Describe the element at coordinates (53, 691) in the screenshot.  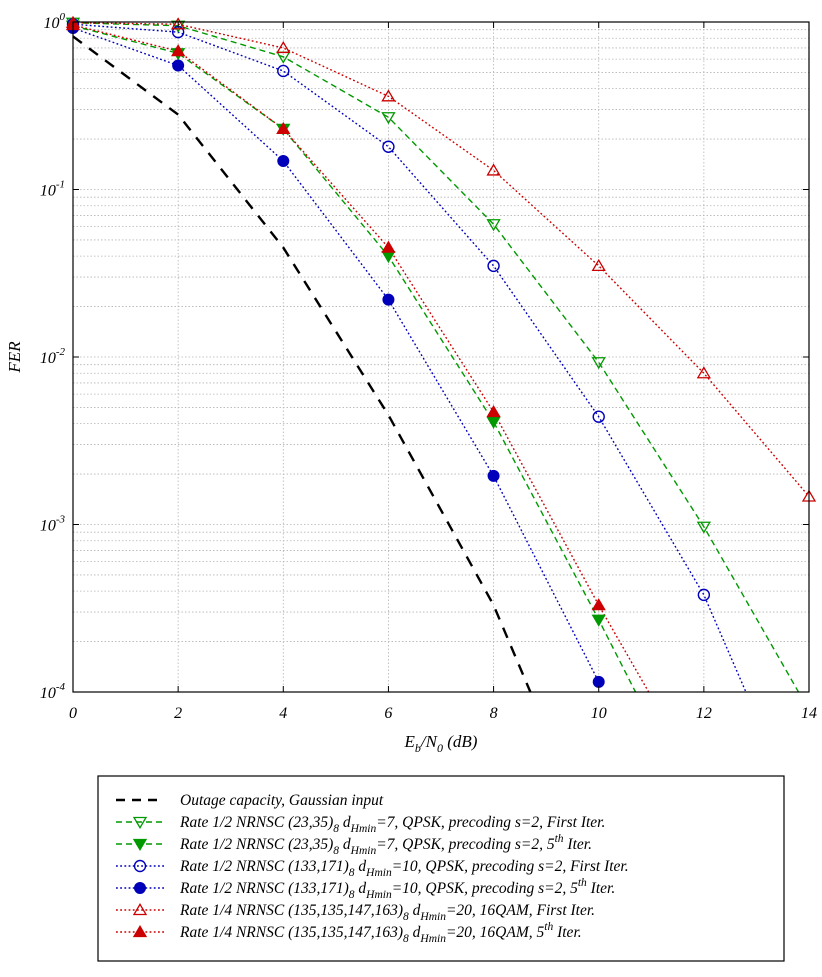
I see `y-tick-label: 10⁻⁴` at that location.